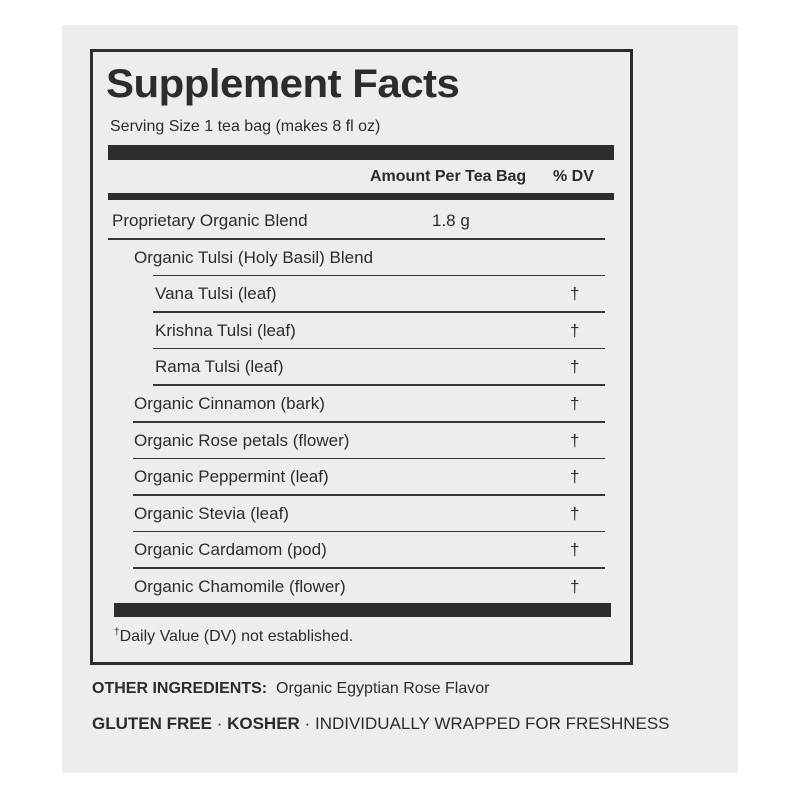  Describe the element at coordinates (492, 723) in the screenshot. I see `wrapped-claim: INDIVIDUALLY WRAPPED FOR FRESHNESS` at that location.